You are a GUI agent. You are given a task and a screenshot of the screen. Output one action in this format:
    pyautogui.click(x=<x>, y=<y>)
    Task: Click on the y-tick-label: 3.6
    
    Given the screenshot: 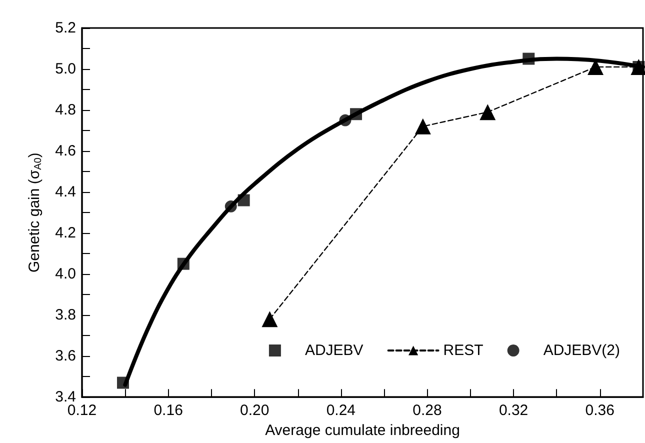 What is the action you would take?
    pyautogui.click(x=65, y=356)
    